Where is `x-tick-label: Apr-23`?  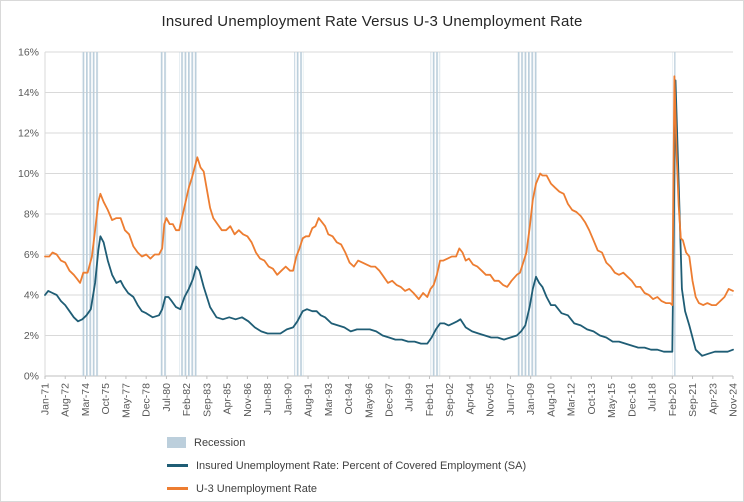
x-tick-label: Apr-23 is located at coordinates (713, 399).